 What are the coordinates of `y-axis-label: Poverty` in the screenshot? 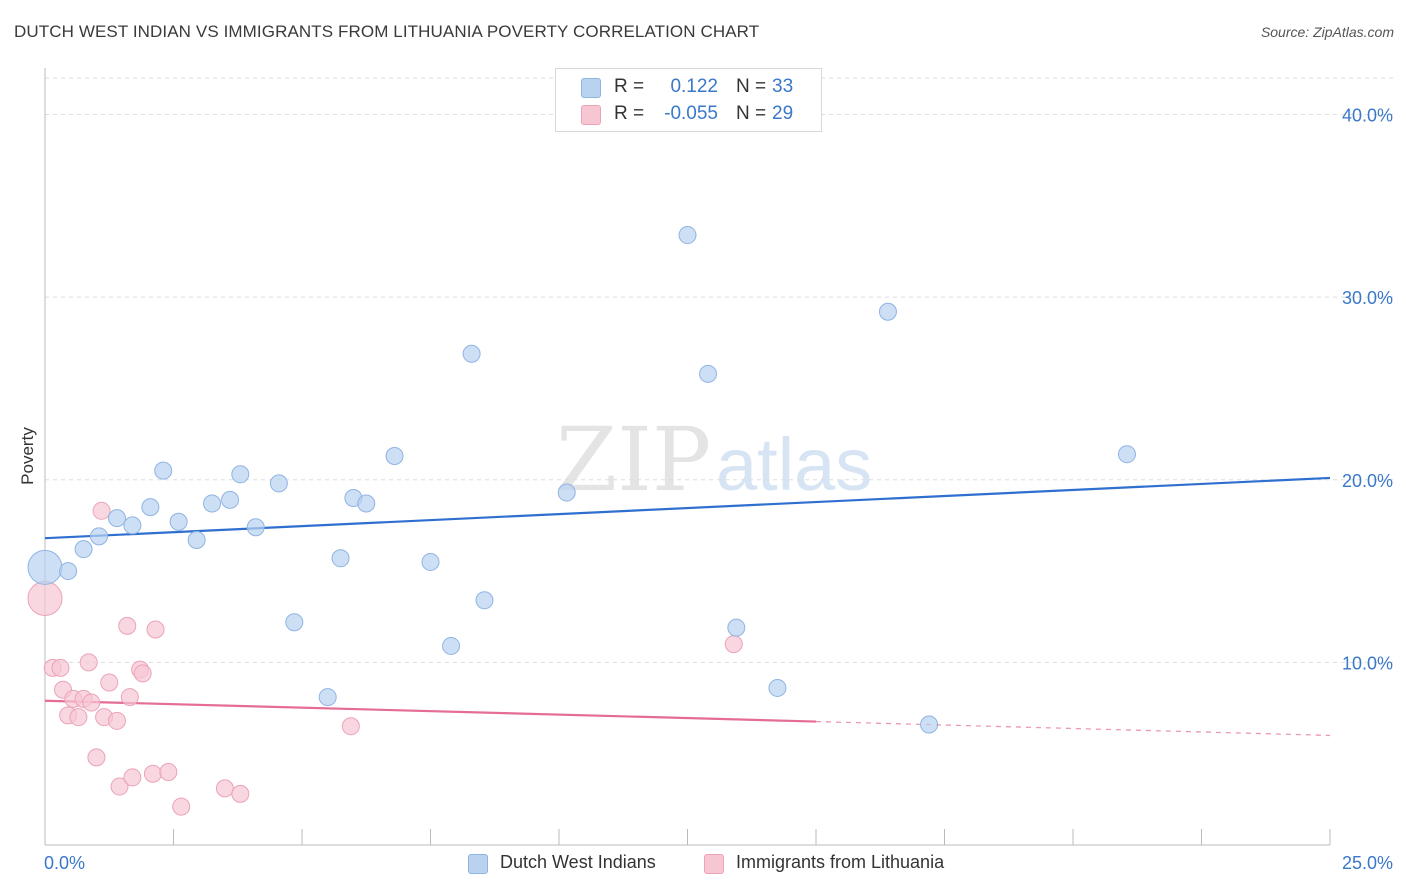 It's located at (27, 456).